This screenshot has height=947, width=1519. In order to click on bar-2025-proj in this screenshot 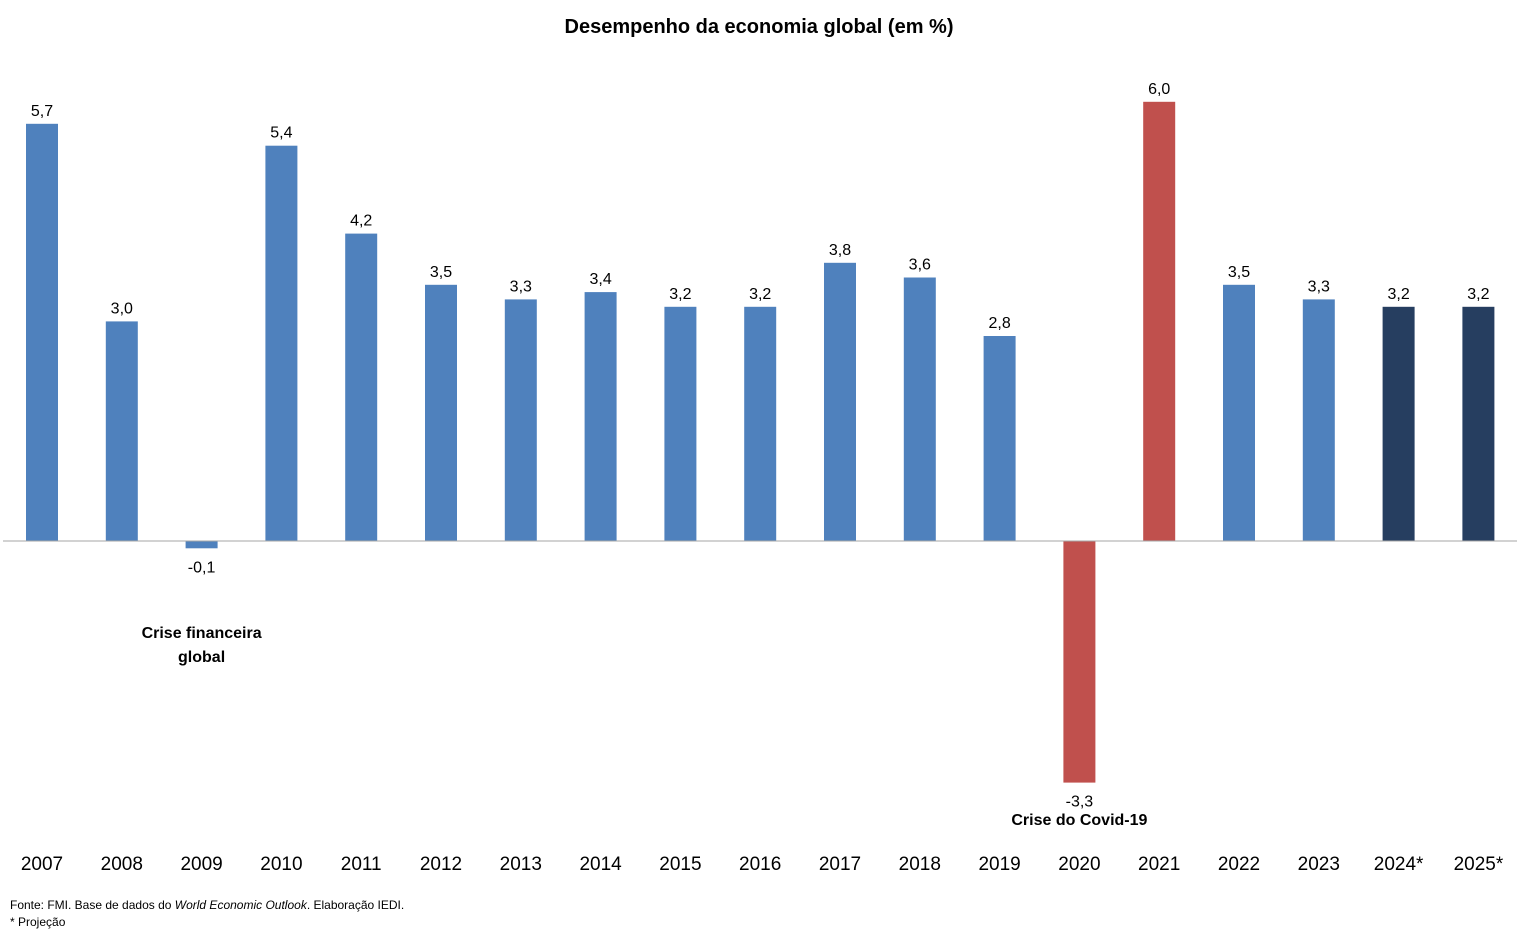, I will do `click(1478, 423)`.